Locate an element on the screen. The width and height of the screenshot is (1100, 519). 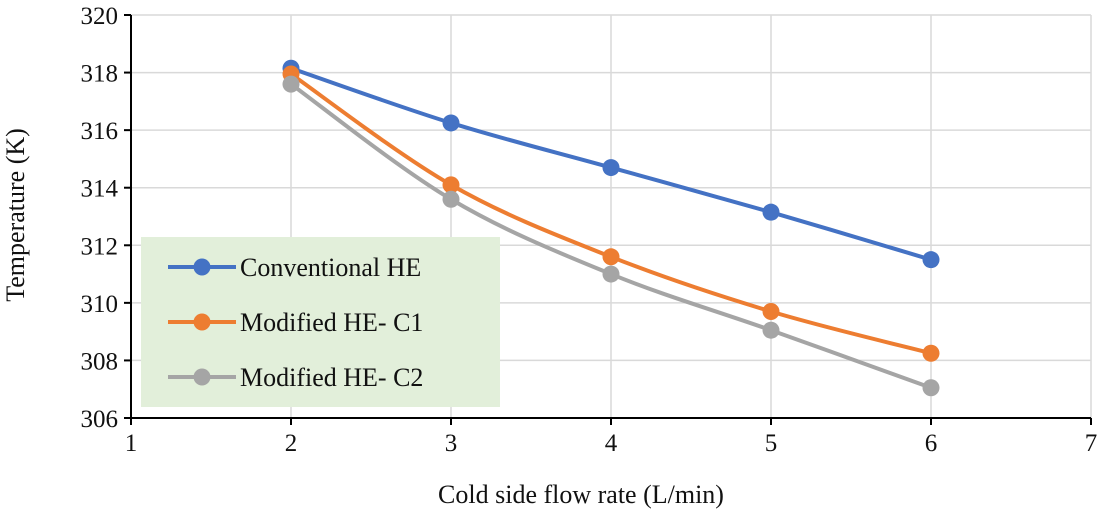
legend-item: Modified HE- C1 is located at coordinates (295, 322).